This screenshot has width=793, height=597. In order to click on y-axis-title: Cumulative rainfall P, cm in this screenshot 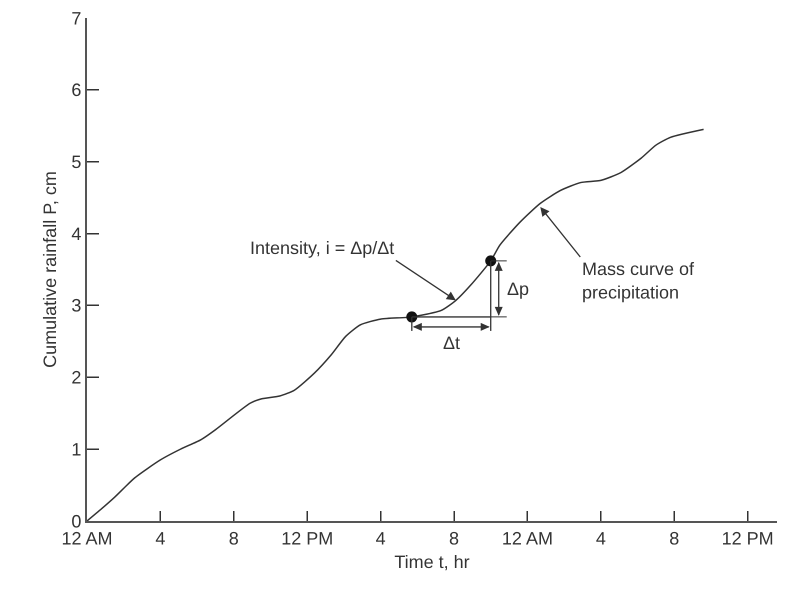, I will do `click(50, 269)`.